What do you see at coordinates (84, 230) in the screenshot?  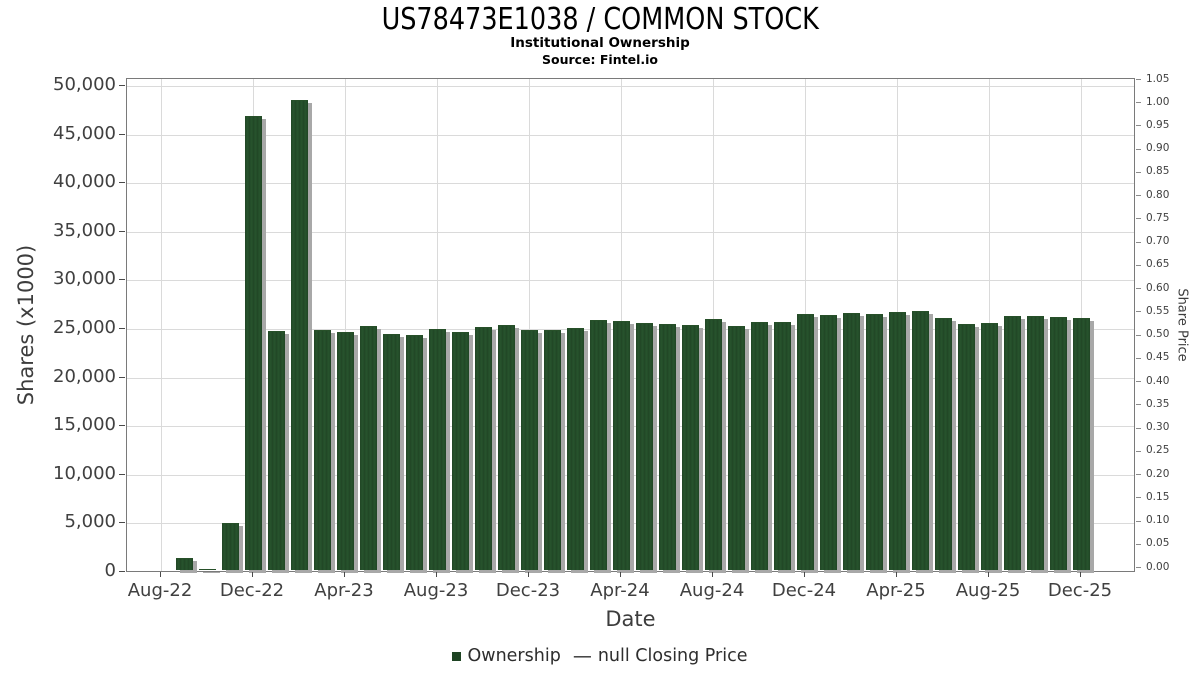 I see `y-axis-tick-label: 35,000` at bounding box center [84, 230].